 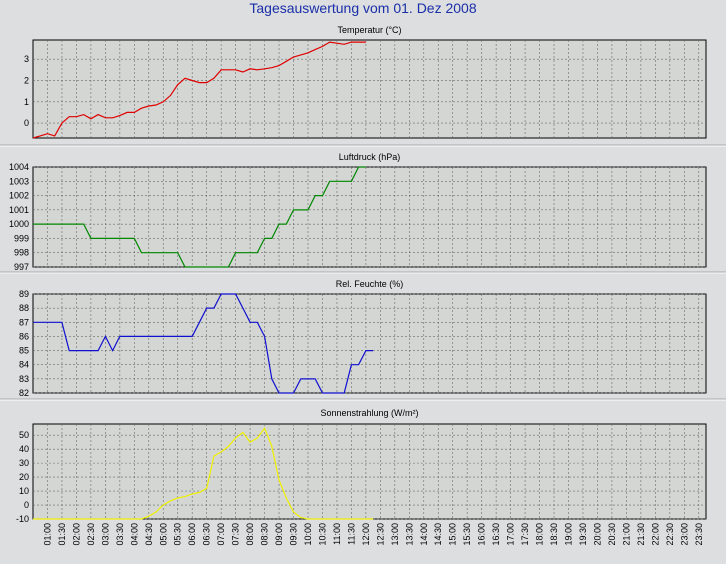 I want to click on x-tick-label: 19:00, so click(x=569, y=534).